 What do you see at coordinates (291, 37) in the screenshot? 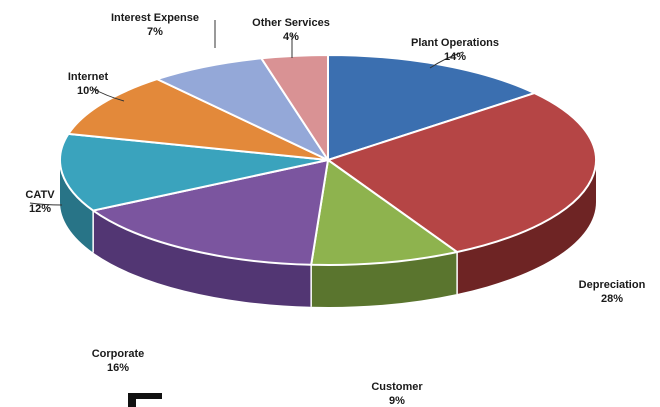
I see `value-other-services: 4%` at bounding box center [291, 37].